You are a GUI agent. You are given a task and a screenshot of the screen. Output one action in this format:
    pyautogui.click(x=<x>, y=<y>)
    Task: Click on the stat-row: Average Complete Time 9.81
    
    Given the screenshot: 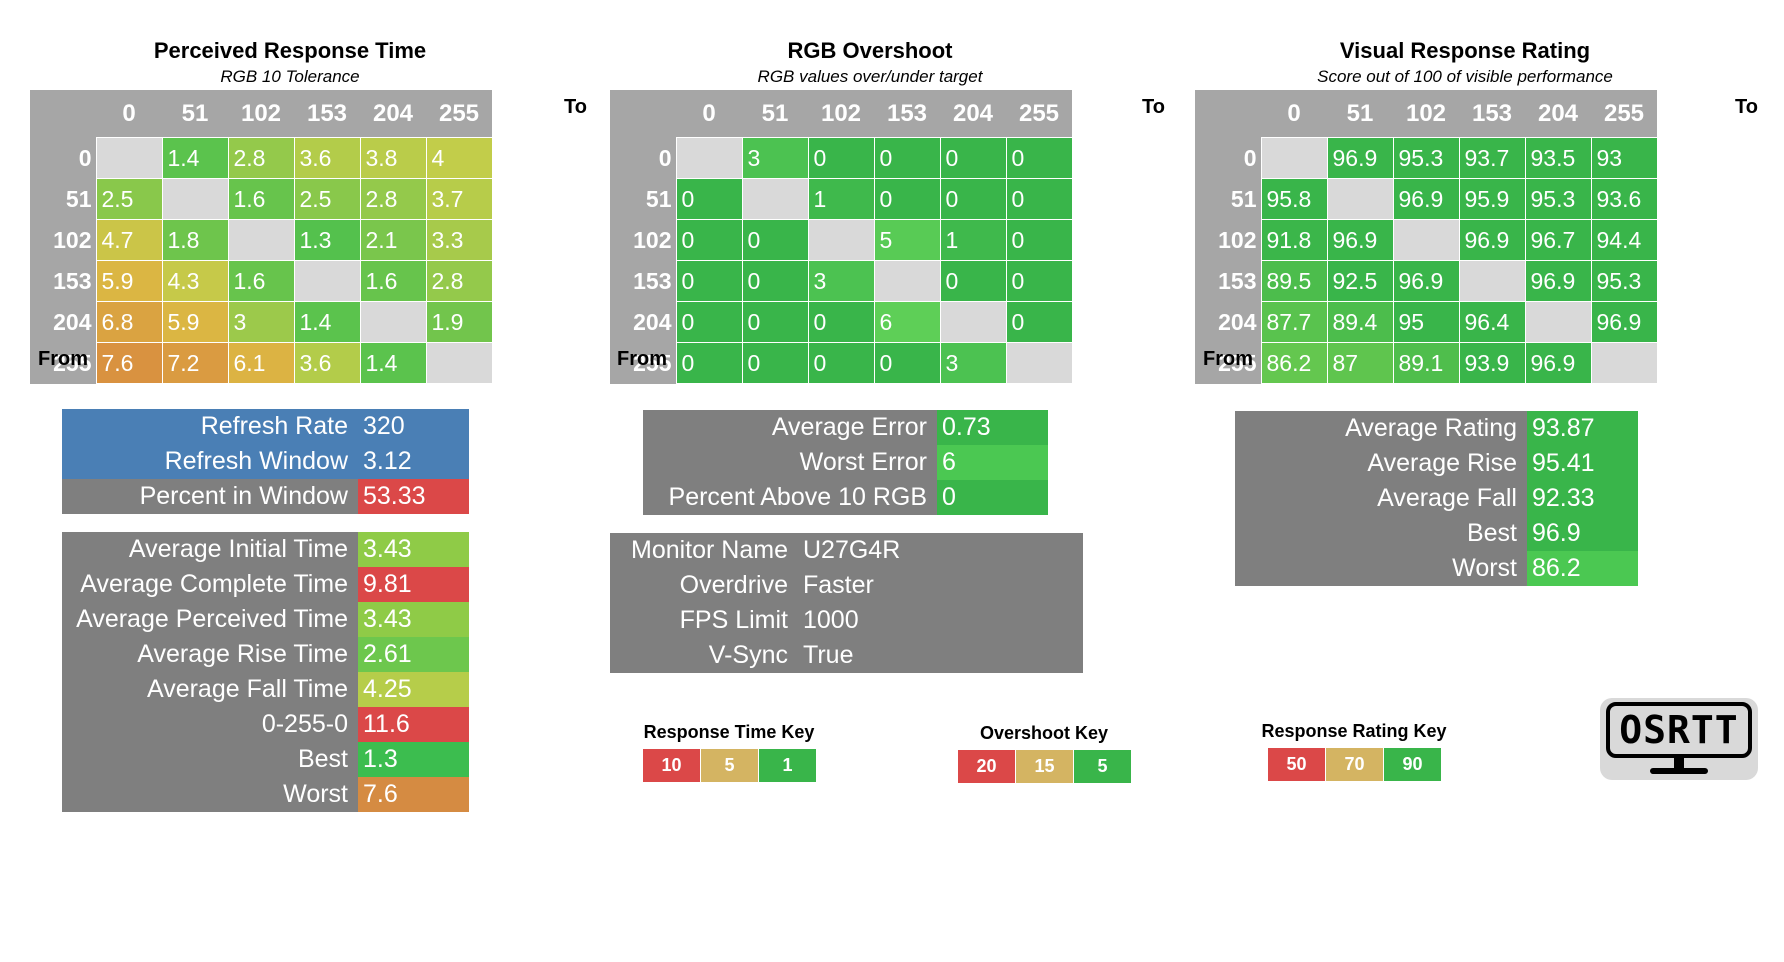 What is the action you would take?
    pyautogui.click(x=265, y=584)
    